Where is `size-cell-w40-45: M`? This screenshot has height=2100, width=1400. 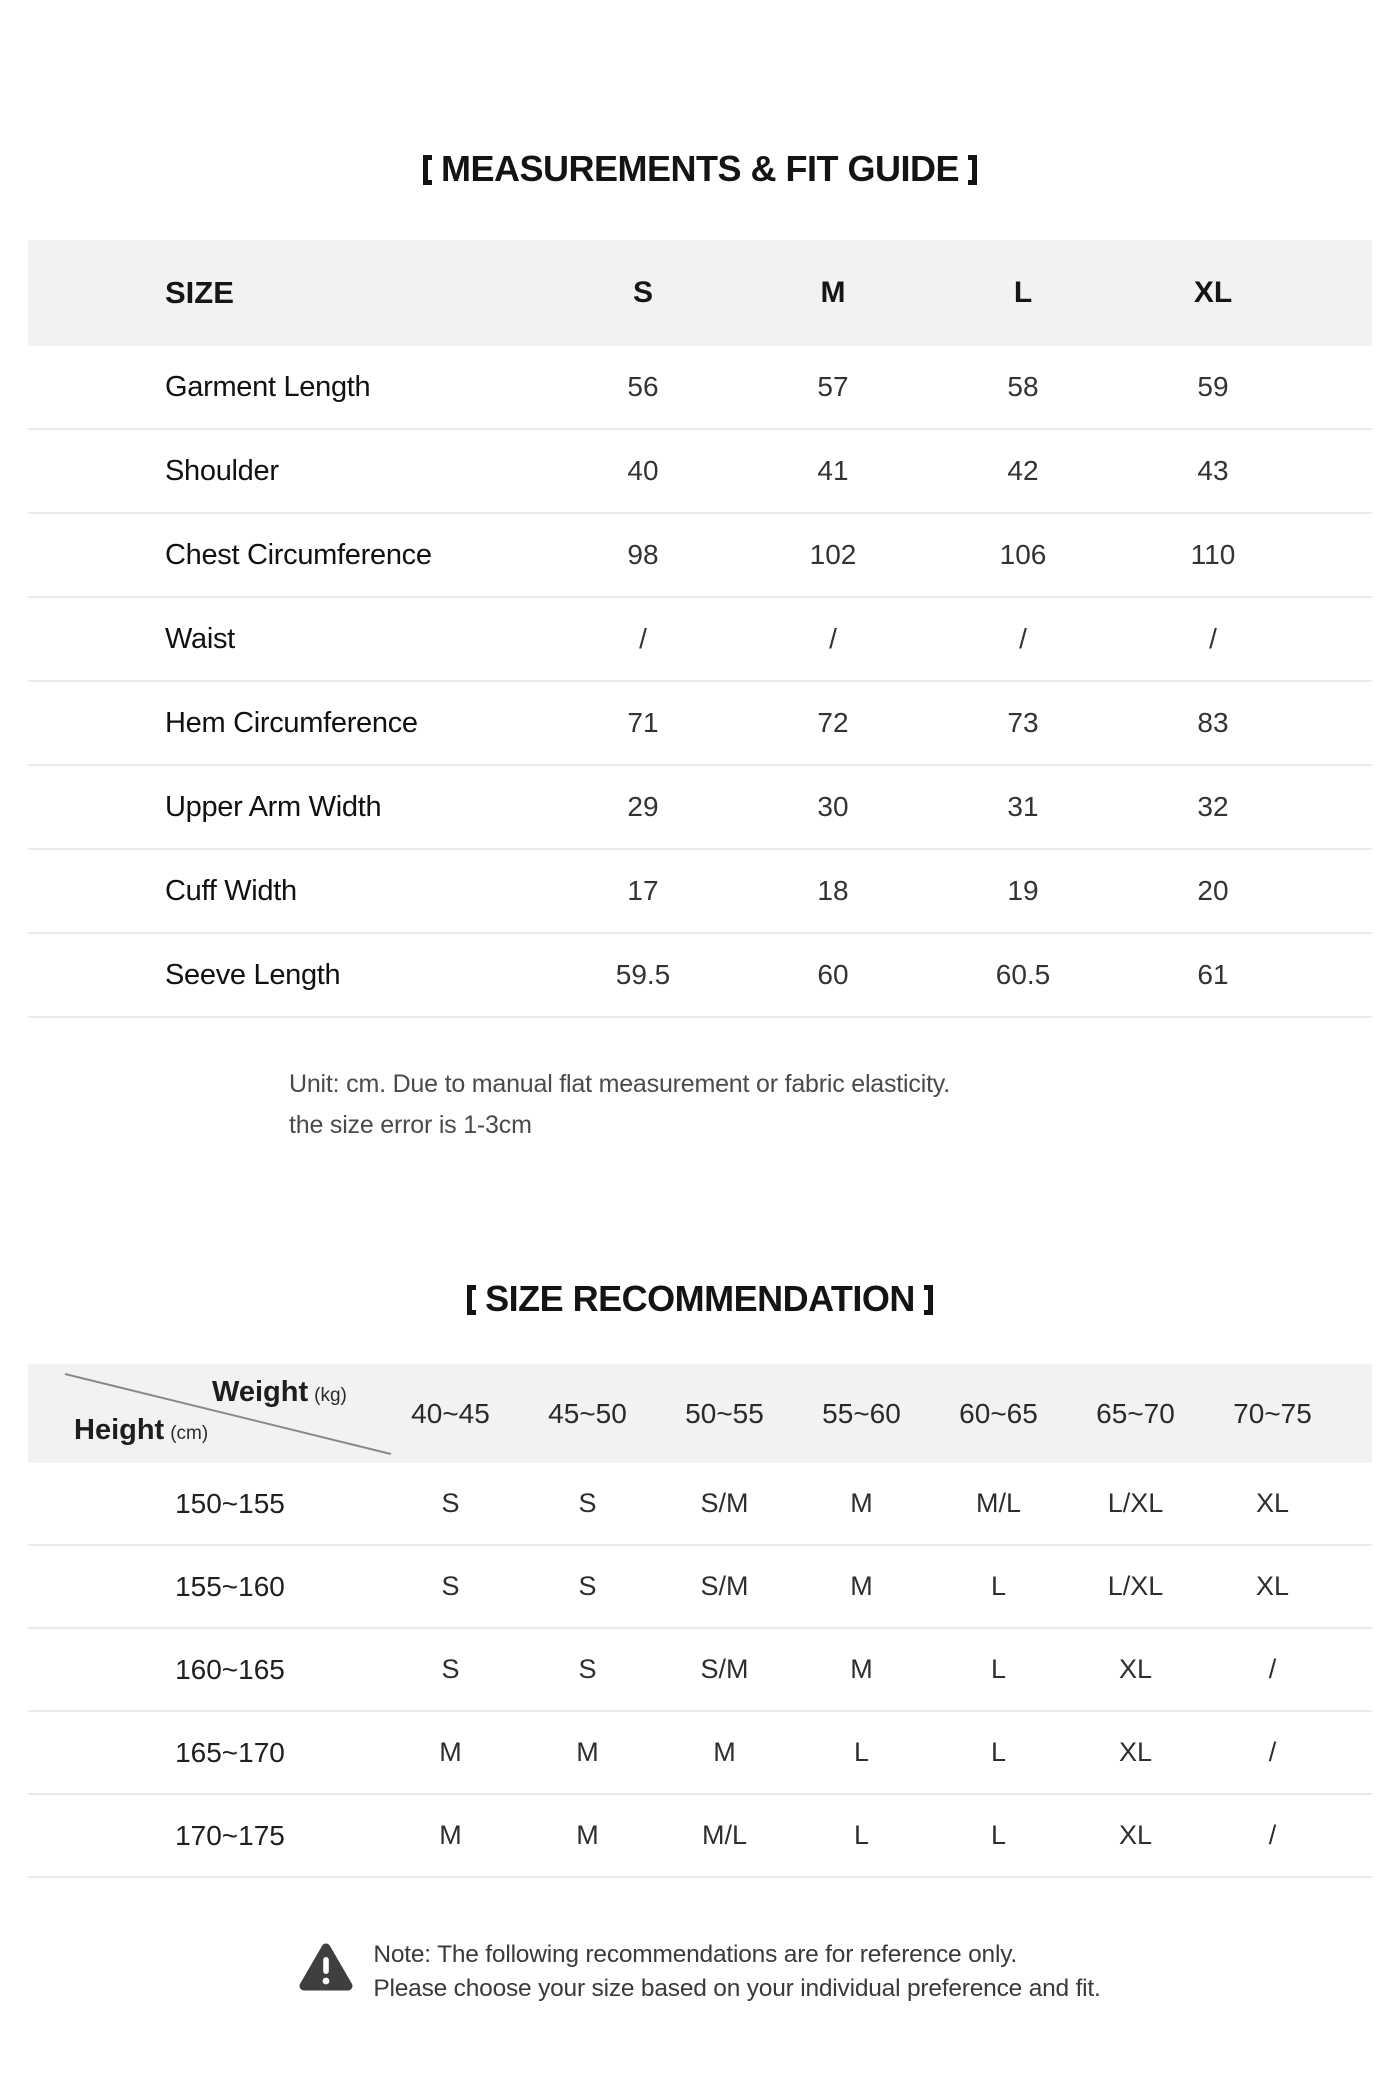
size-cell-w40-45: M is located at coordinates (450, 1752).